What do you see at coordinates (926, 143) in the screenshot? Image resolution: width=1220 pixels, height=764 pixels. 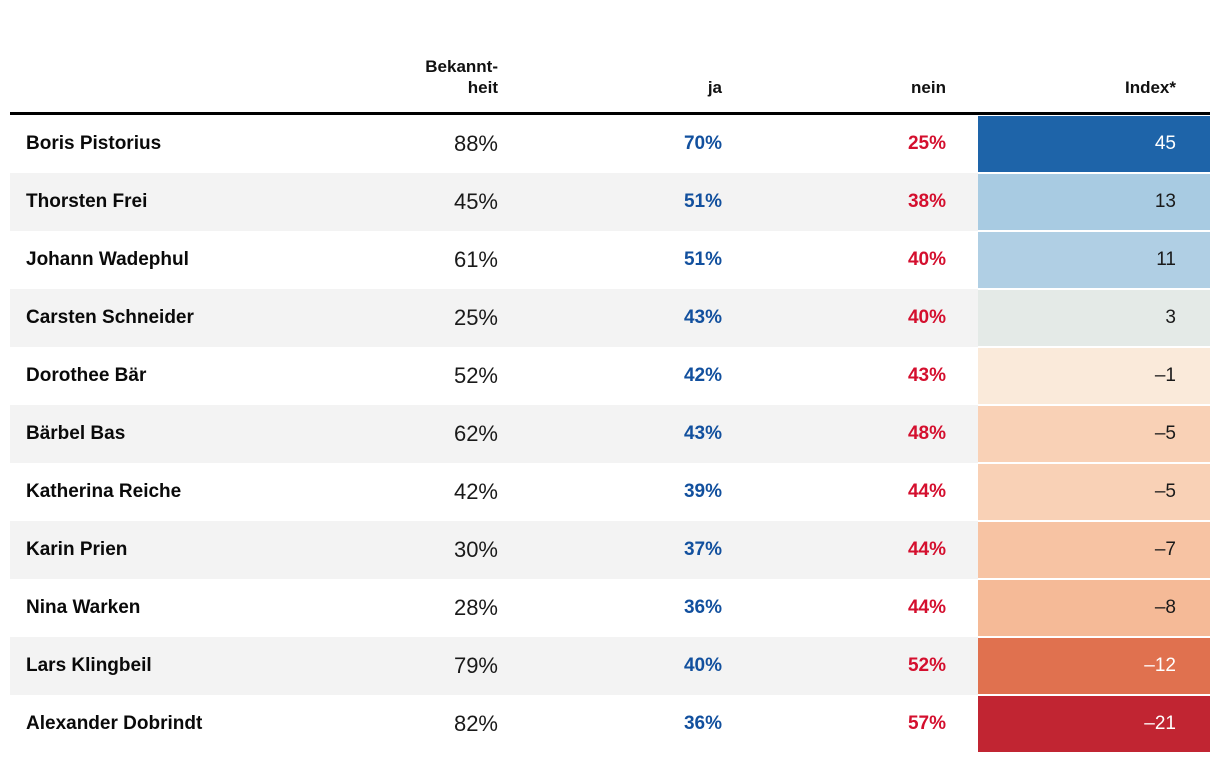 I see `nein-value: 25%` at bounding box center [926, 143].